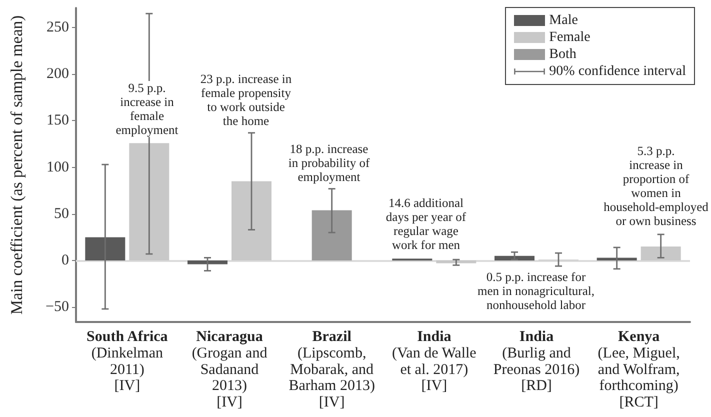 The image size is (711, 417). What do you see at coordinates (569, 37) in the screenshot?
I see `legend-label: Female` at bounding box center [569, 37].